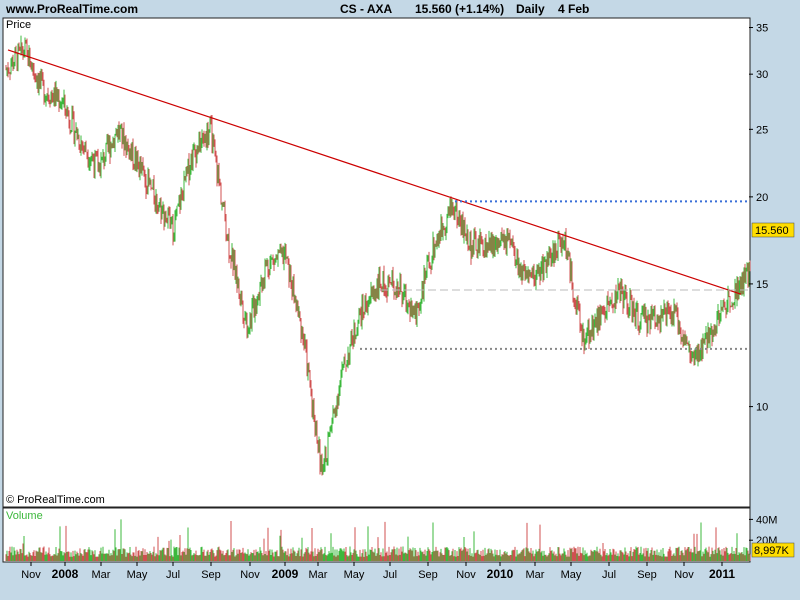 The height and width of the screenshot is (600, 800). What do you see at coordinates (762, 130) in the screenshot?
I see `y-tick-label: 25` at bounding box center [762, 130].